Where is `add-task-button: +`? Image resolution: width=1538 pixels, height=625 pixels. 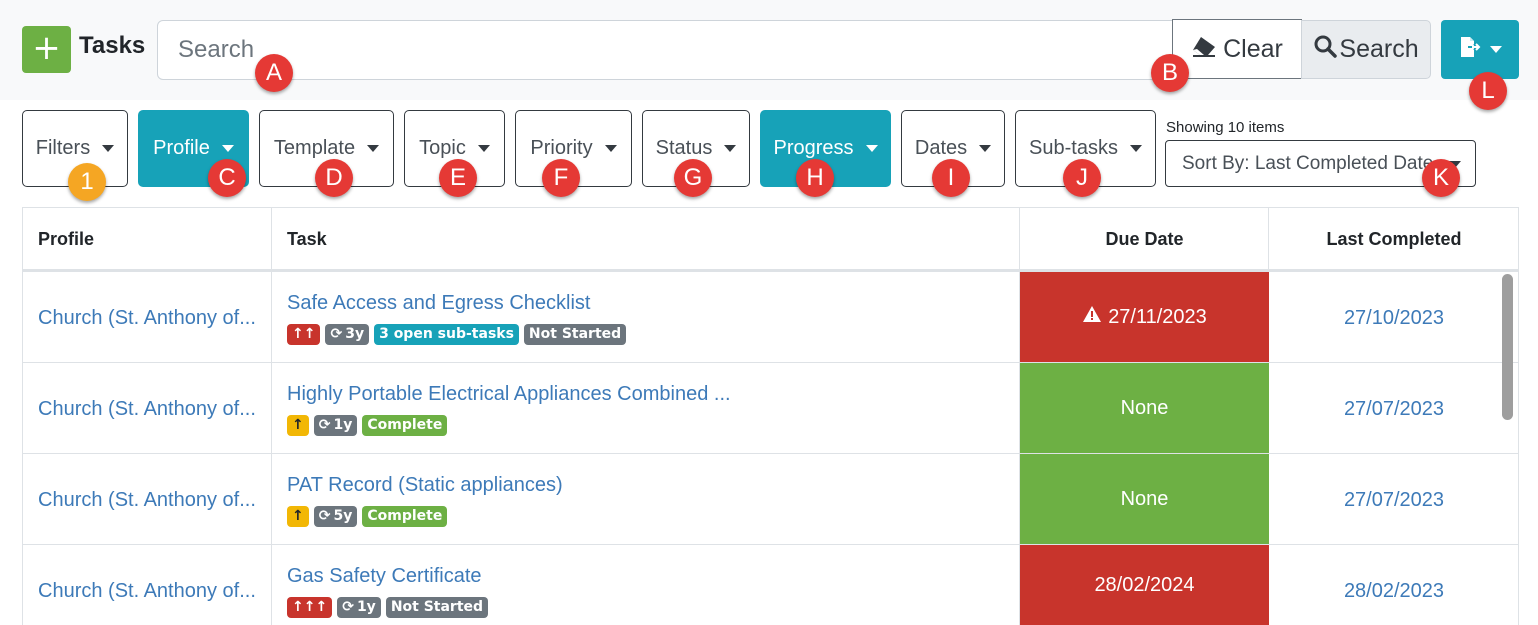 add-task-button: + is located at coordinates (46, 49).